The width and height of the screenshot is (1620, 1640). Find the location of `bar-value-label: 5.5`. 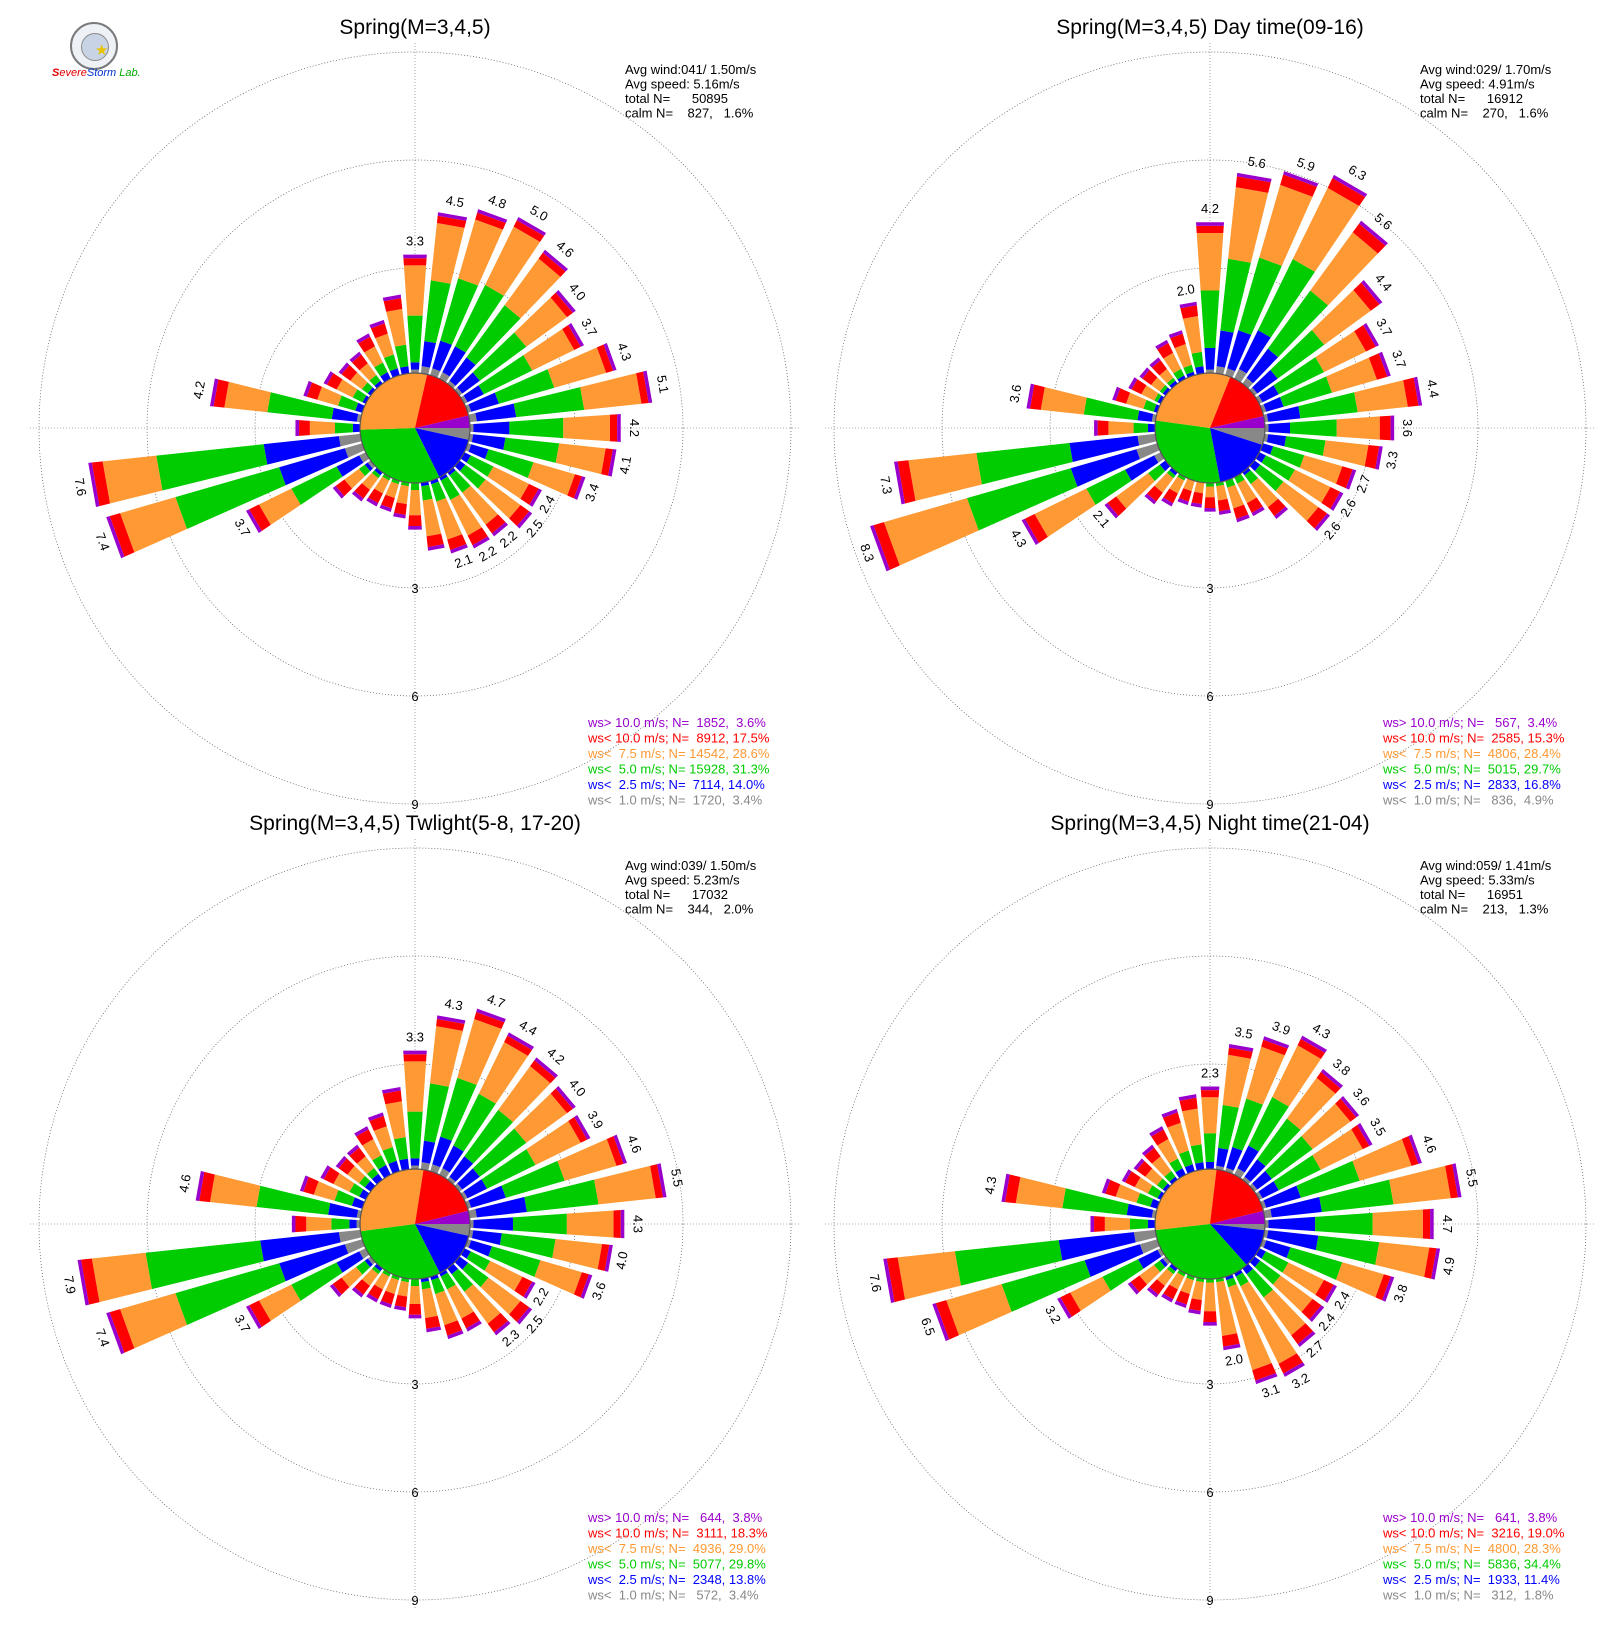

bar-value-label: 5.5 is located at coordinates (1472, 1178).